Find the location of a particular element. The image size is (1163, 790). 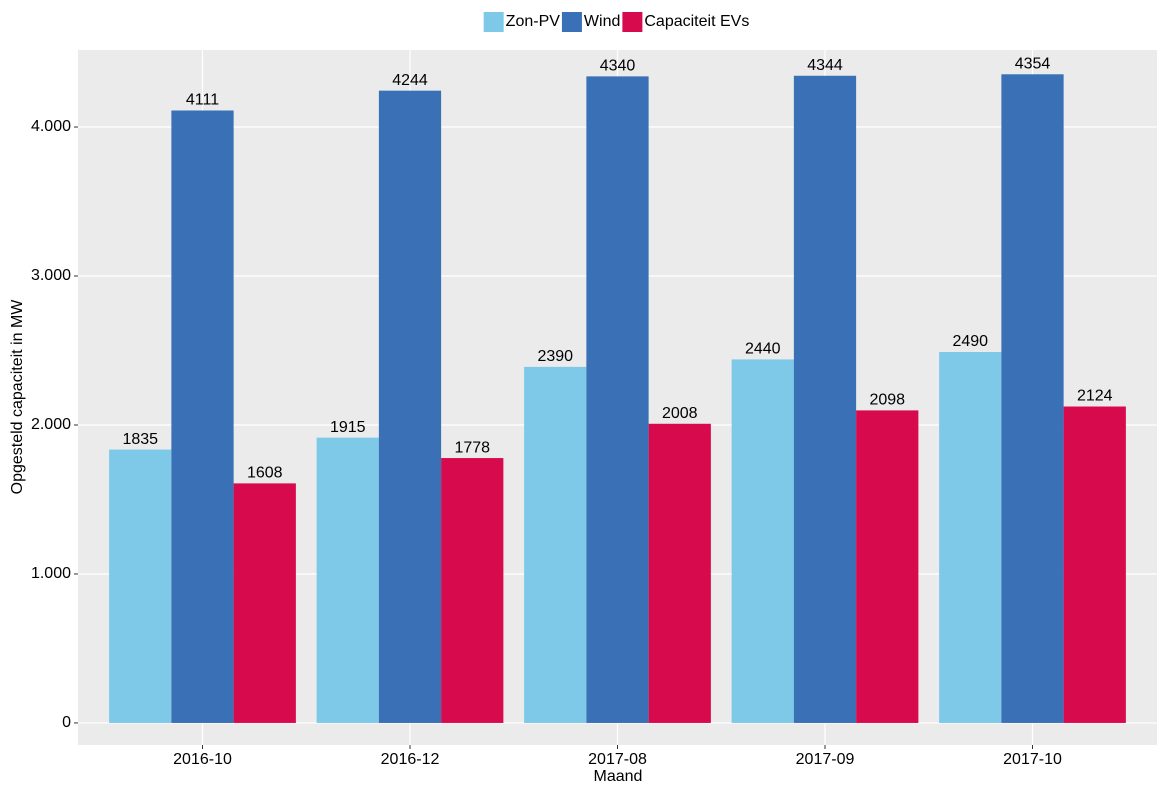

value-label: 2124 is located at coordinates (1095, 396).